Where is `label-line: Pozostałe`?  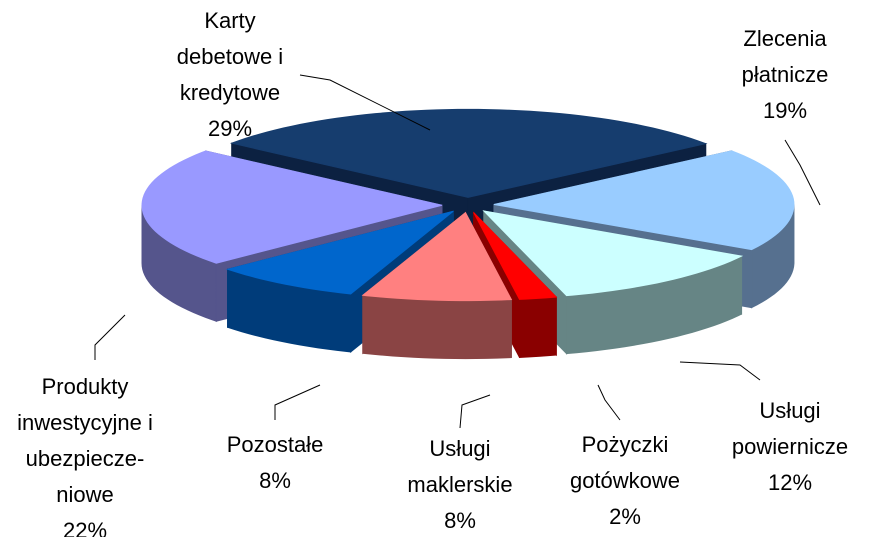
label-line: Pozostałe is located at coordinates (275, 444).